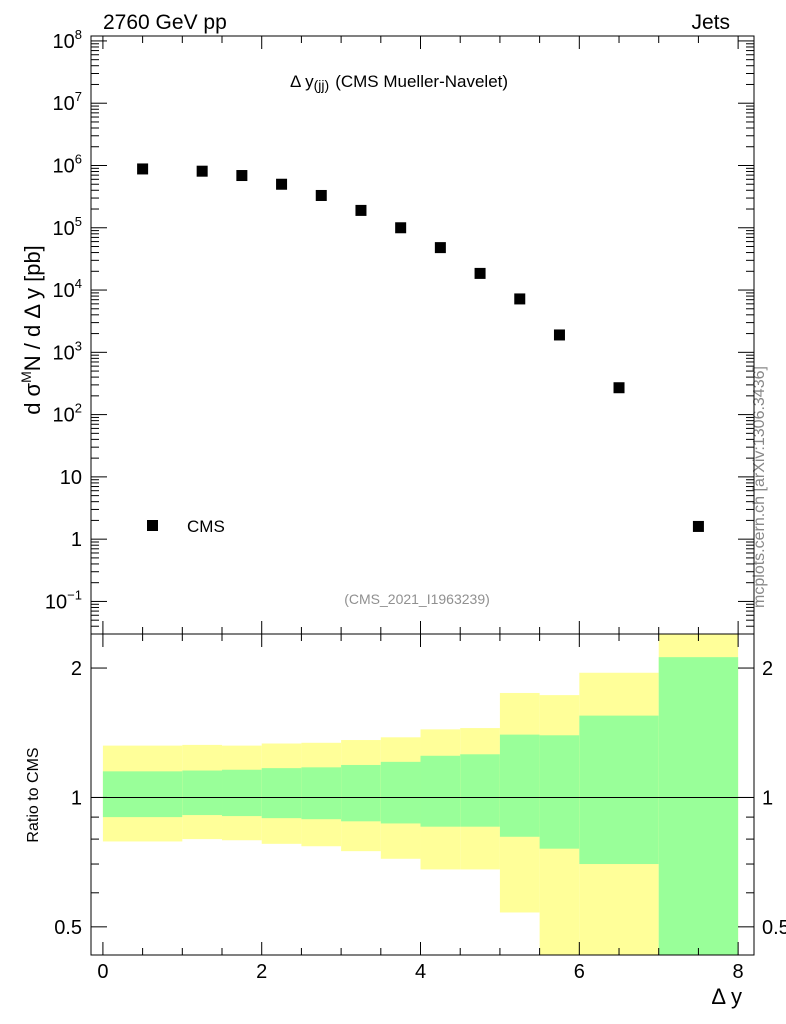 Image resolution: width=786 pixels, height=1024 pixels. What do you see at coordinates (420, 972) in the screenshot?
I see `x-tick-label: 4` at bounding box center [420, 972].